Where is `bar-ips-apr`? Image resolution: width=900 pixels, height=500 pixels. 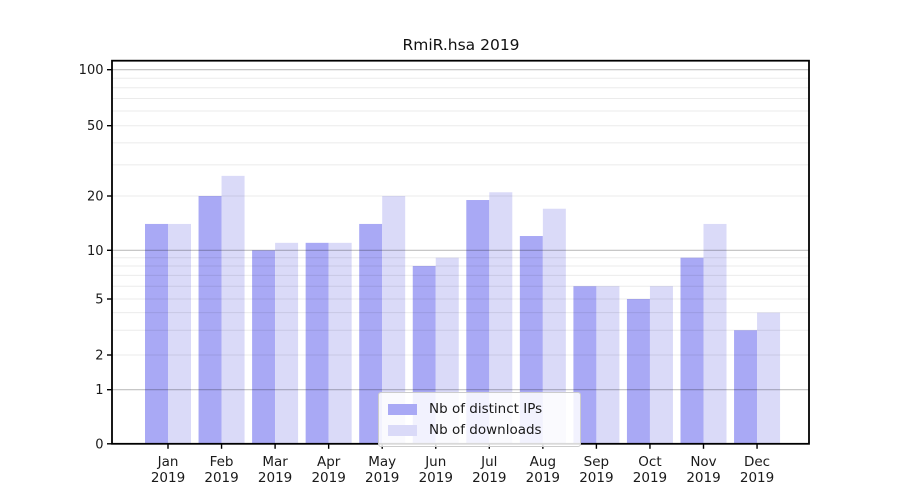 bar-ips-apr is located at coordinates (317, 343).